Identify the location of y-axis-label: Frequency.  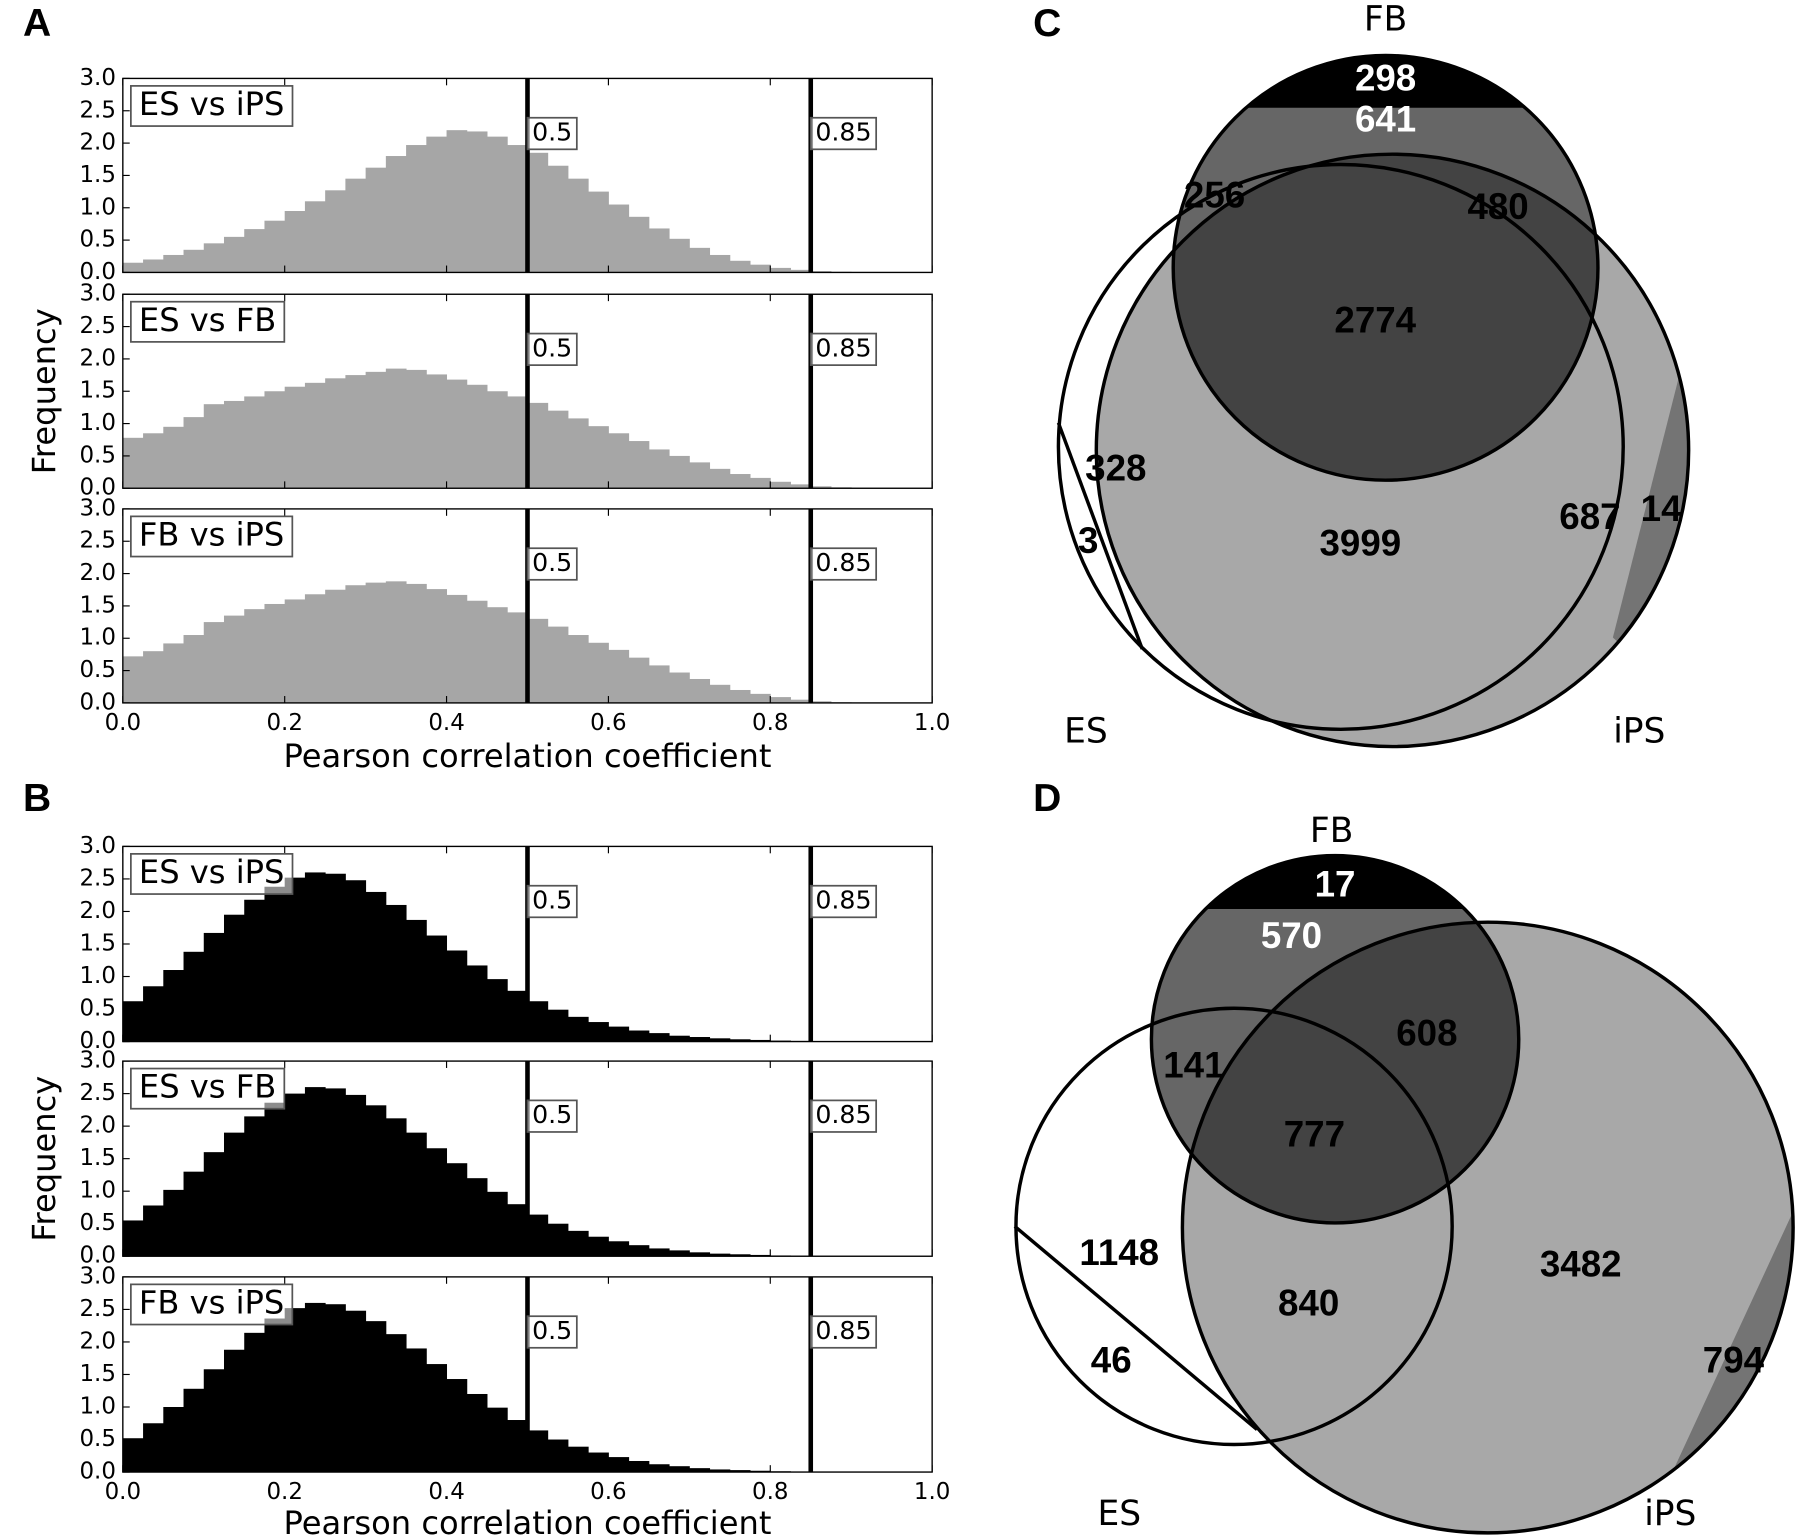
(44, 391).